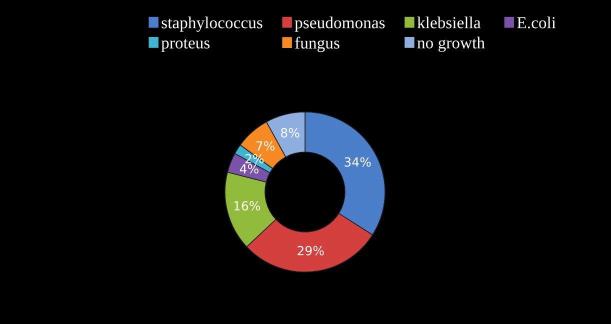 This screenshot has height=324, width=611. I want to click on data-label: 4%, so click(249, 169).